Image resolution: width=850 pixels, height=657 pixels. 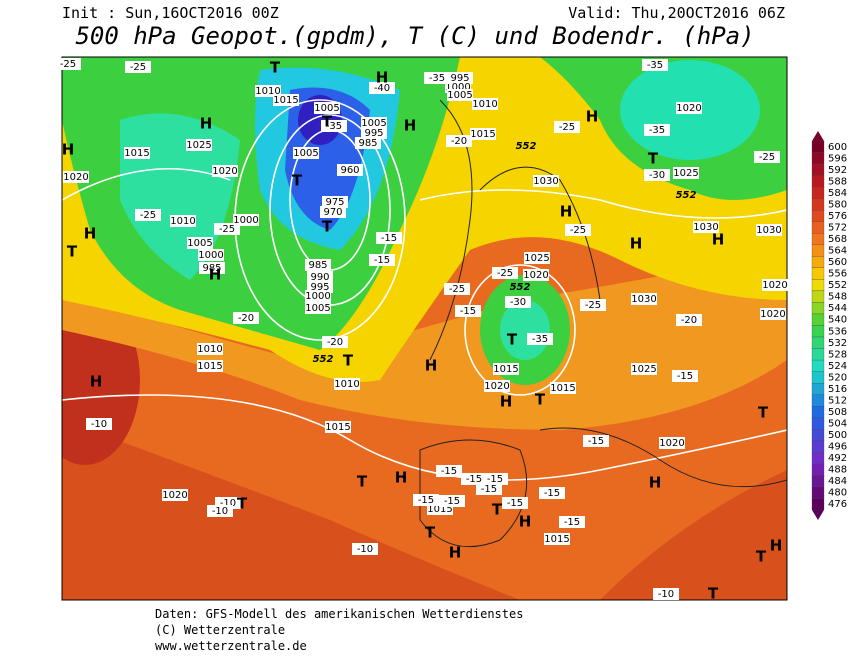 I want to click on colorbar-label: 576, so click(x=837, y=216).